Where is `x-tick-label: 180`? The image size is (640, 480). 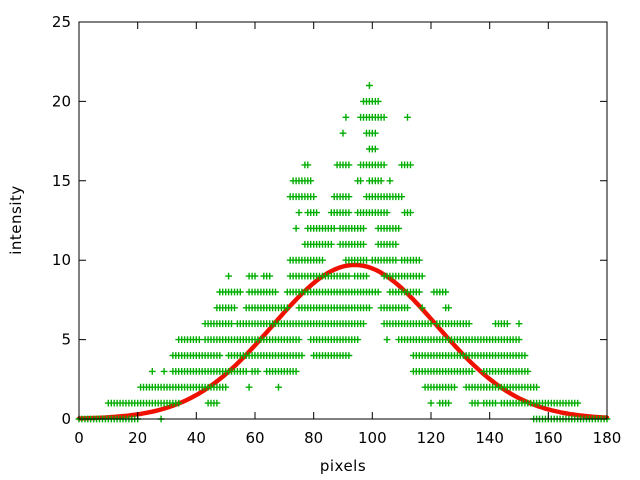
x-tick-label: 180 is located at coordinates (607, 438).